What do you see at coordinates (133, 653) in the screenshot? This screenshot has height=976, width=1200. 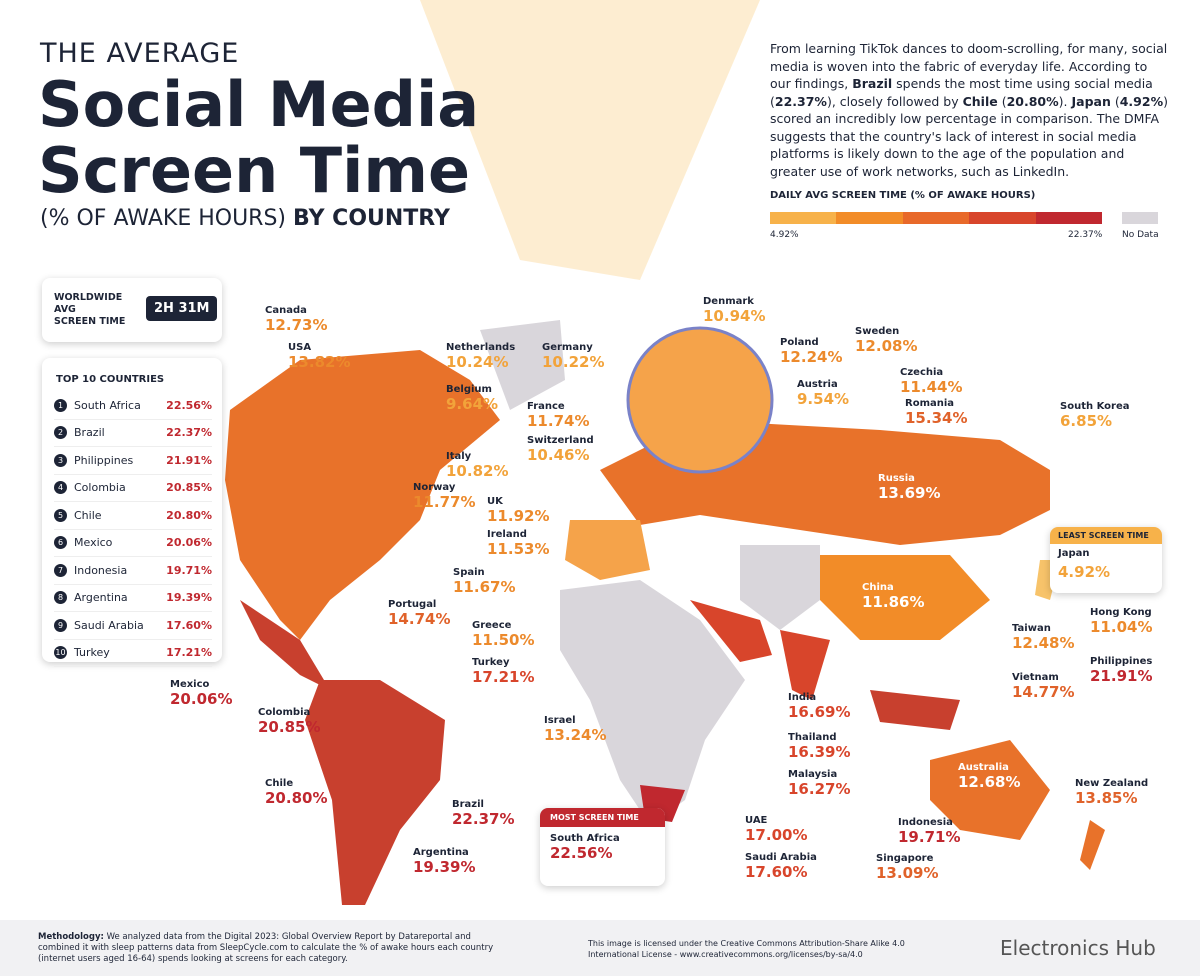 I see `top10-row: 10 Turkey 17.21%` at bounding box center [133, 653].